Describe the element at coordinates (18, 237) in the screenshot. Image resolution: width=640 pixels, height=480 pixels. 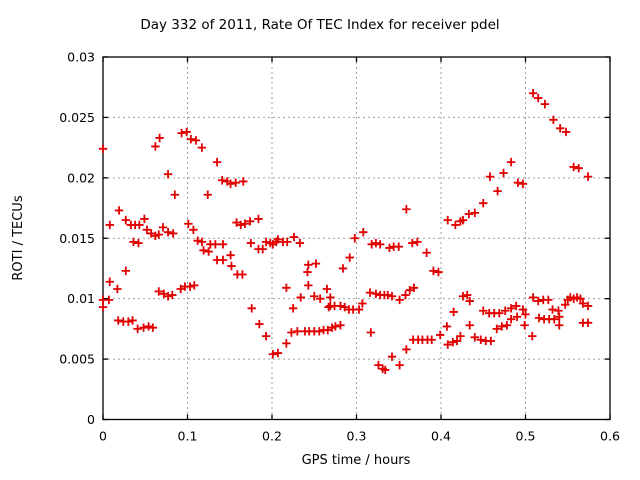
I see `y-axis-label: ROTI / TECUs` at that location.